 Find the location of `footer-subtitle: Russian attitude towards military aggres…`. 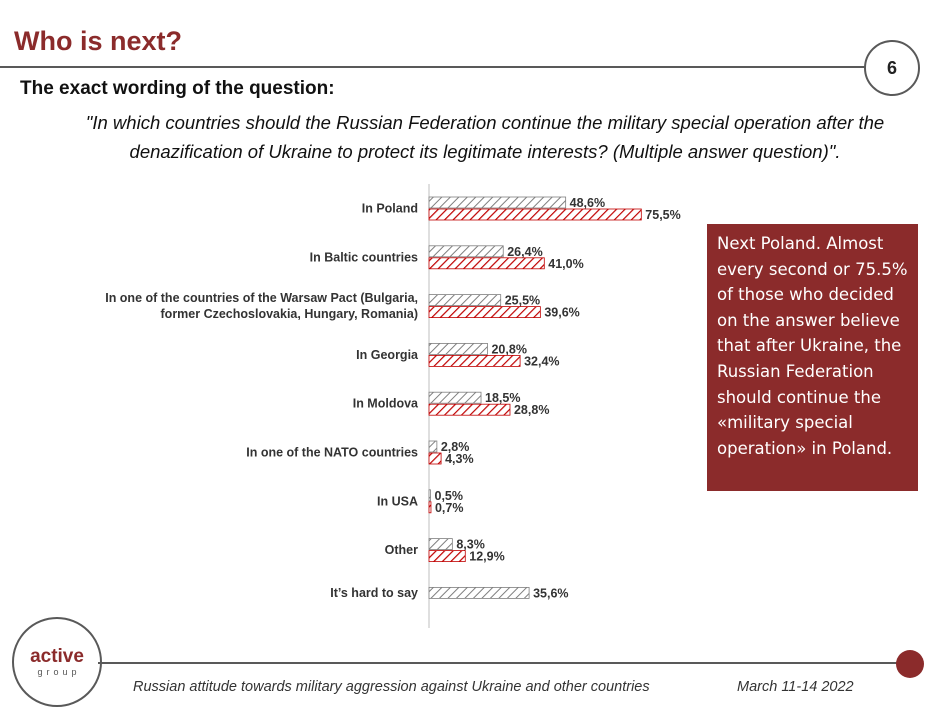

footer-subtitle: Russian attitude towards military aggres… is located at coordinates (391, 687).